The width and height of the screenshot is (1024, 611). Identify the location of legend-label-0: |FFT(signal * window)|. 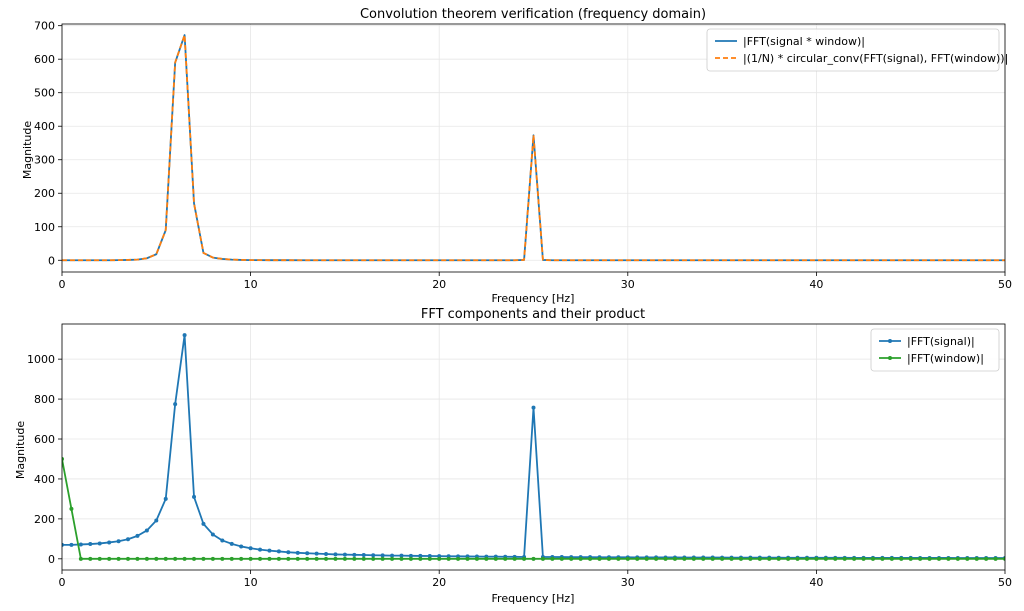
(804, 41).